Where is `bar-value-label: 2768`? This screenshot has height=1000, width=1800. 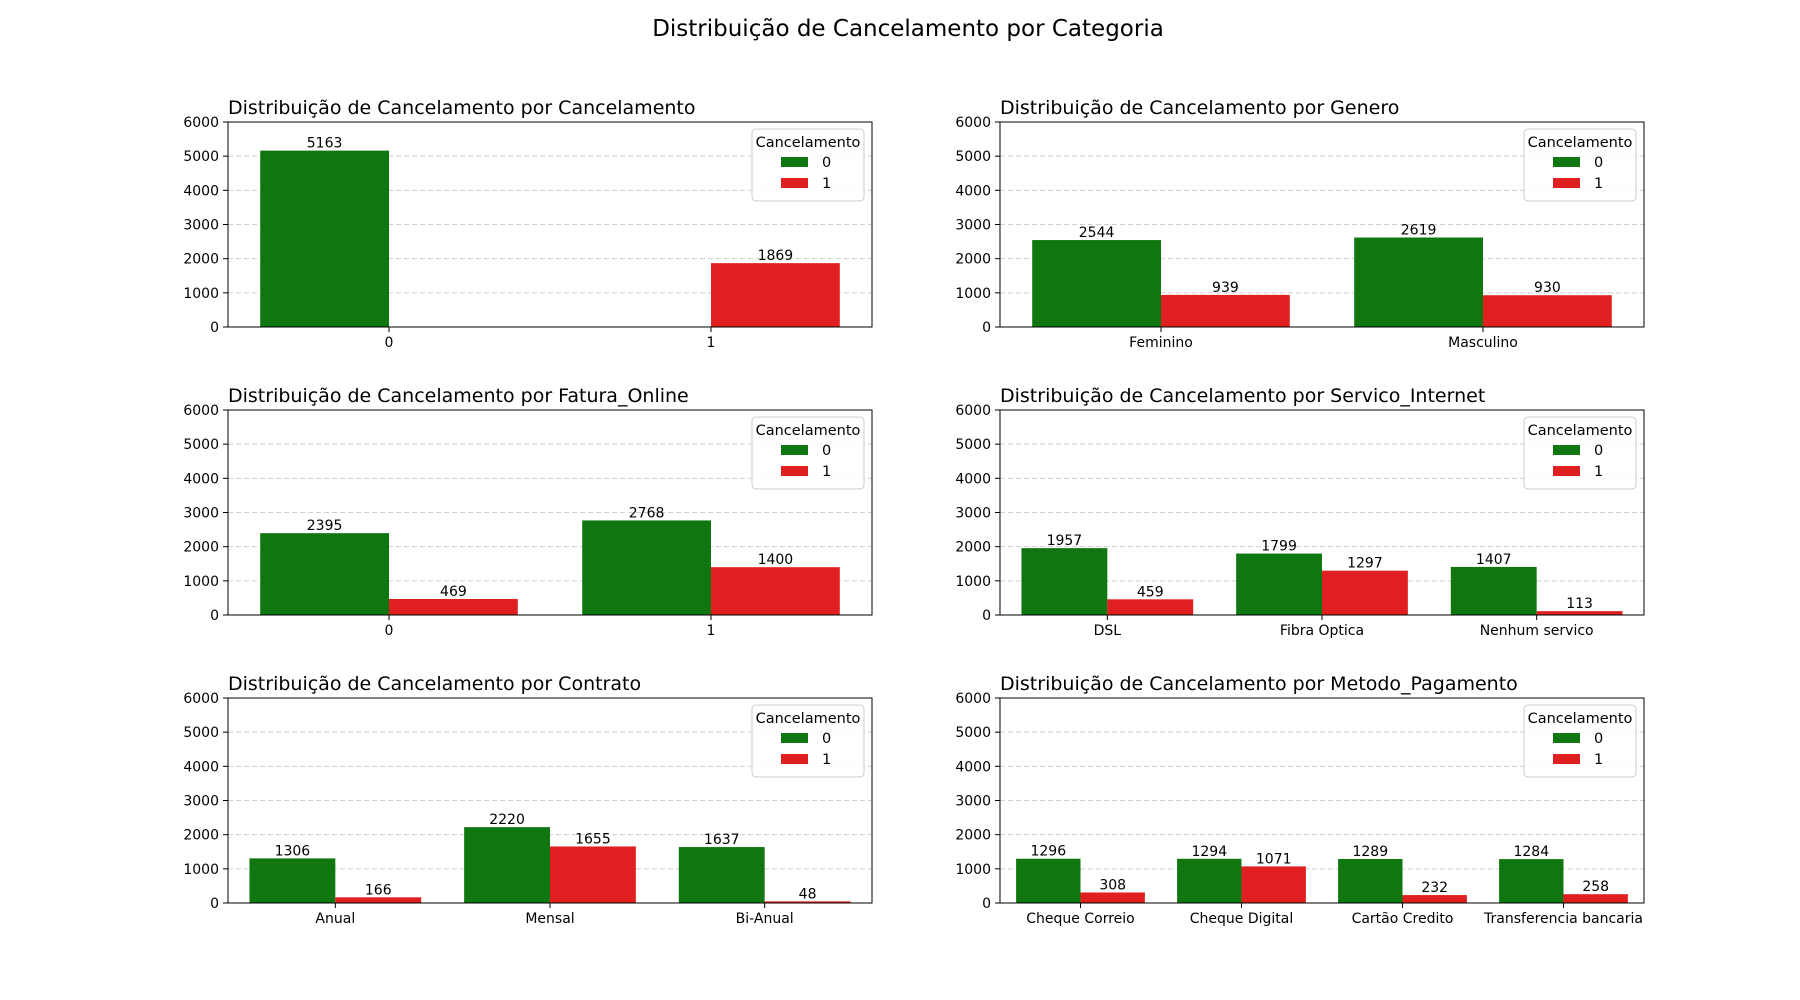
bar-value-label: 2768 is located at coordinates (647, 513).